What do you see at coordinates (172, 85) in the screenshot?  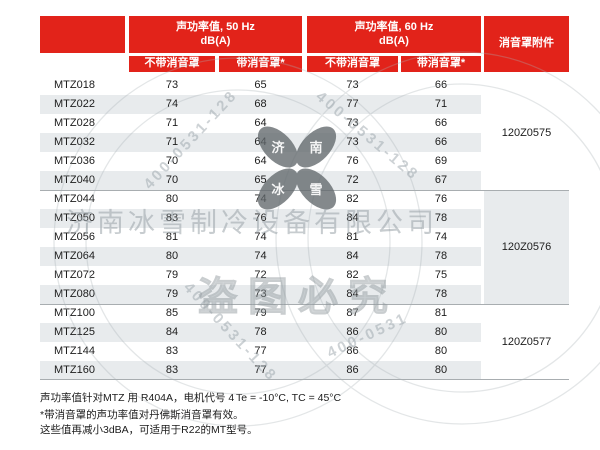 I see `value-50hz-without-cover: 73` at bounding box center [172, 85].